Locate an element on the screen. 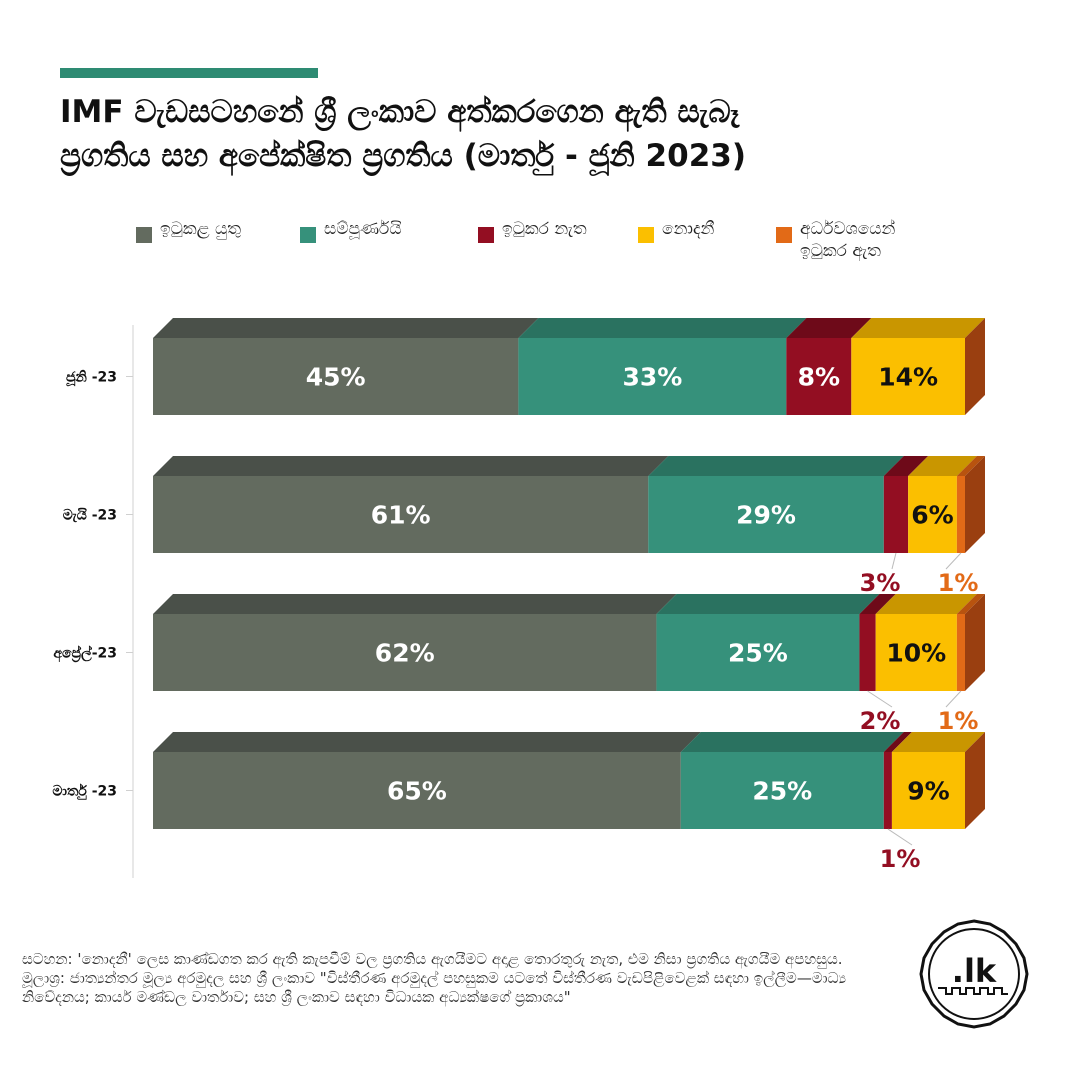 This screenshot has height=1080, width=1080. legend-item-not-met: ඉටුකර නැත is located at coordinates (555, 230).